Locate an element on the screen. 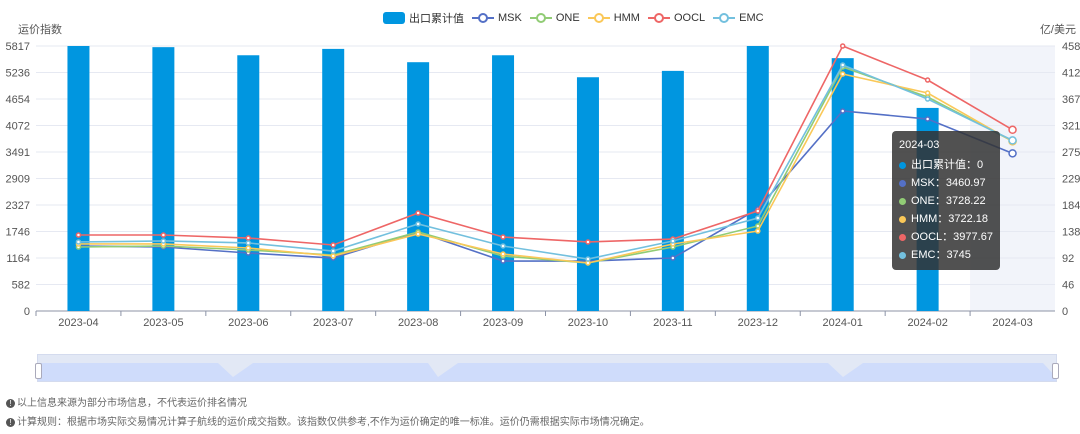  x-tick-label: 2024-01 is located at coordinates (843, 323).